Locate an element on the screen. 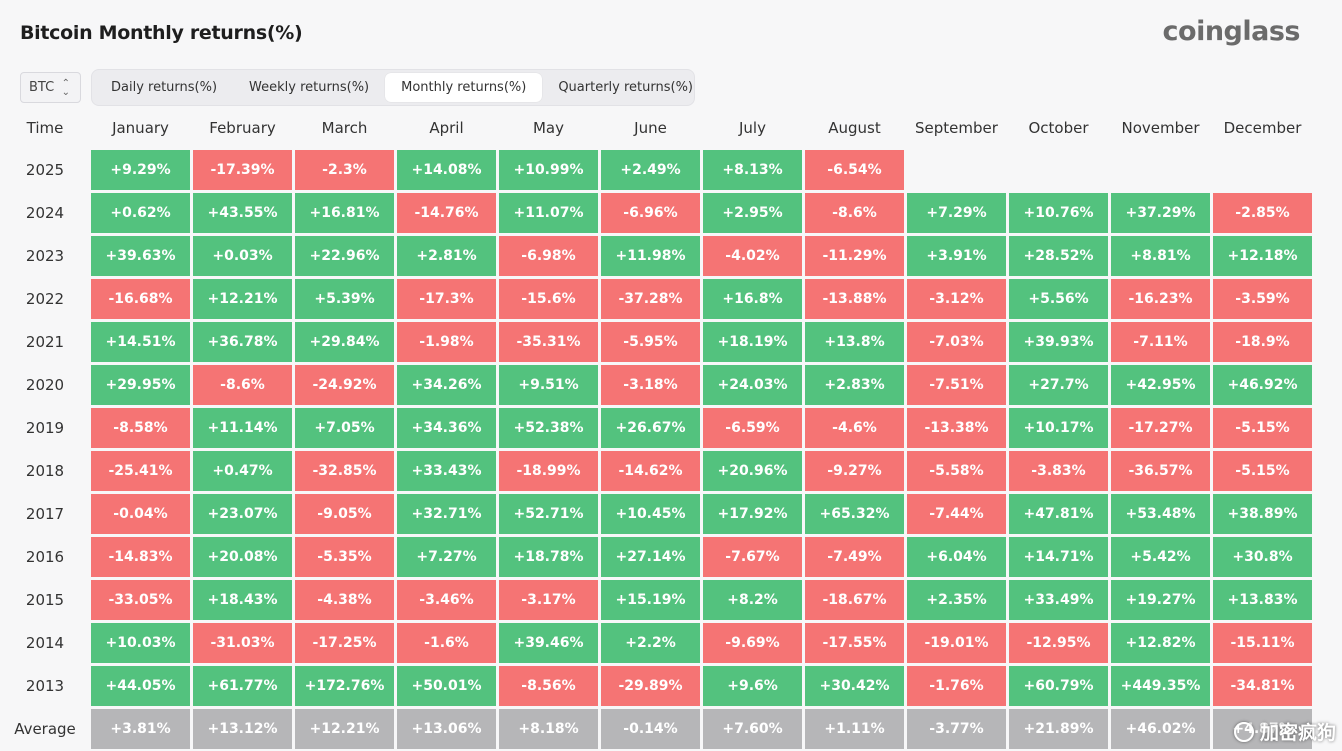  return-cell: -17.25% is located at coordinates (344, 643).